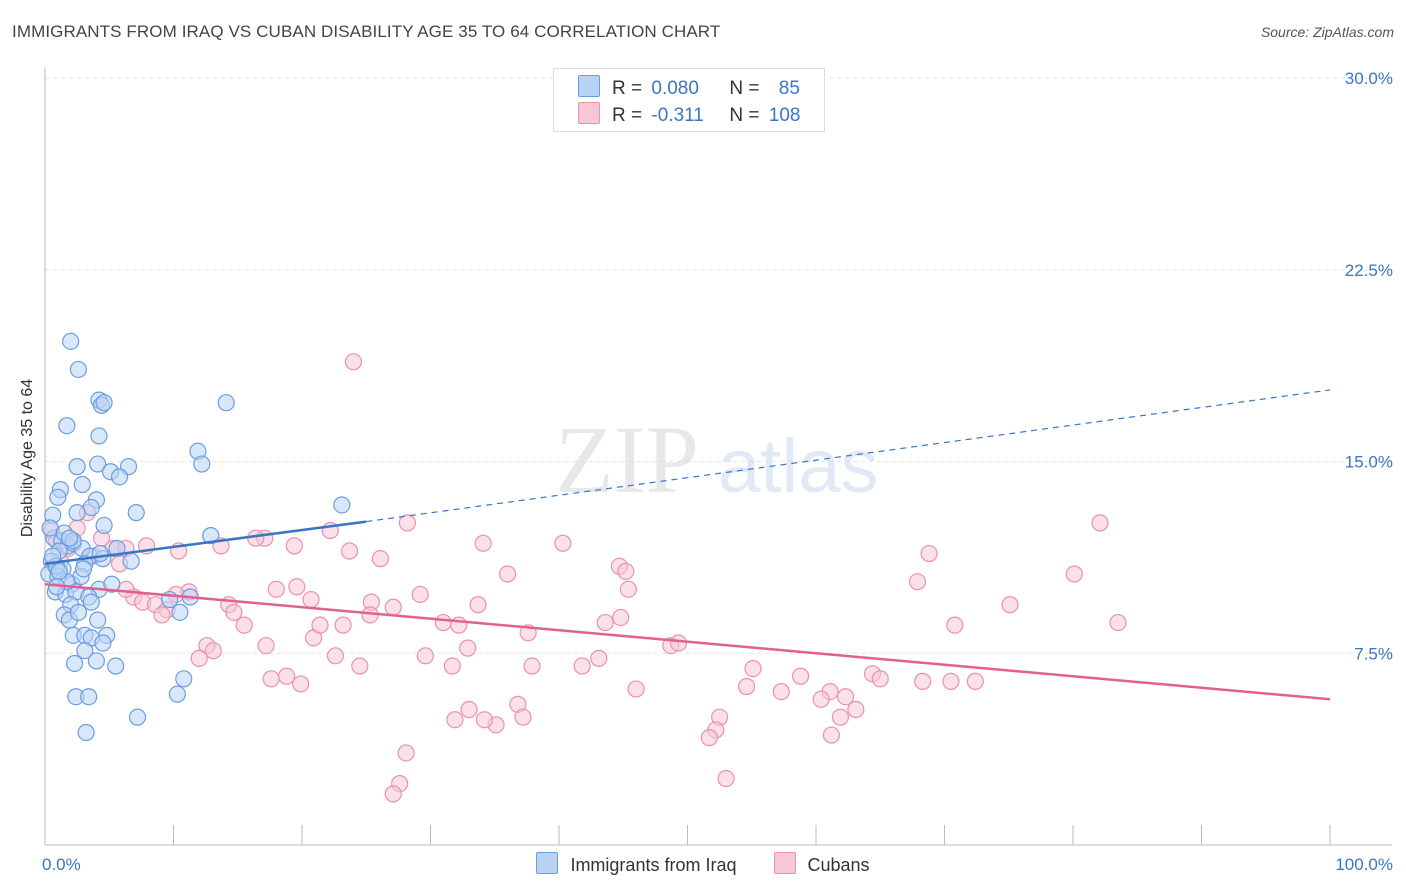  Describe the element at coordinates (798, 466) in the screenshot. I see `watermark-atlas: atlas` at that location.